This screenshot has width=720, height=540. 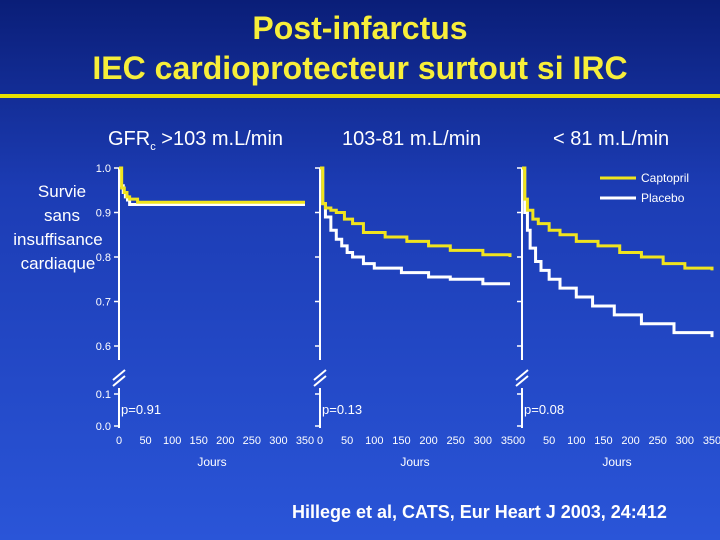 What do you see at coordinates (665, 178) in the screenshot?
I see `legend-label-captopril: Captopril` at bounding box center [665, 178].